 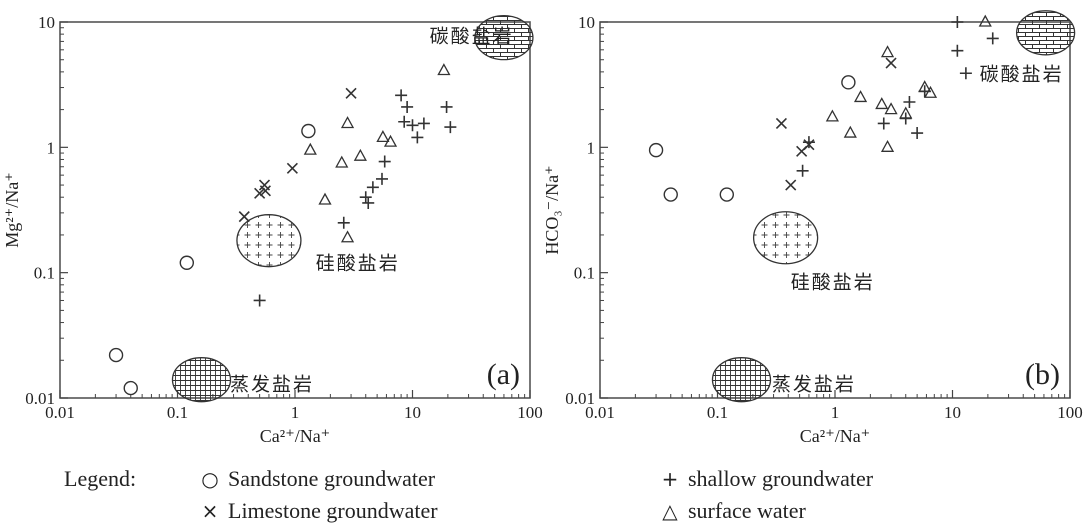 What do you see at coordinates (781, 478) in the screenshot?
I see `legend-label: shallow groundwater` at bounding box center [781, 478].